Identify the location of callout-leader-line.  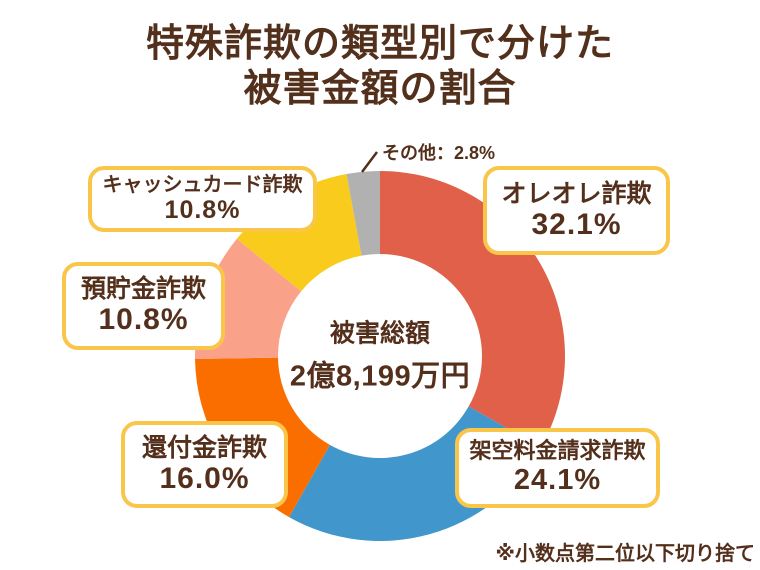
(369, 162).